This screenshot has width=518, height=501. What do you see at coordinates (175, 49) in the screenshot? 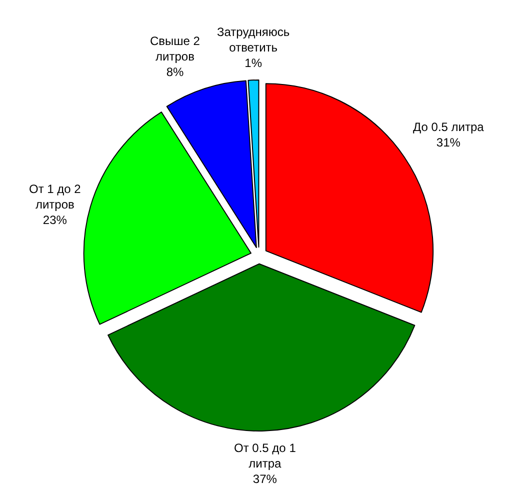
I see `slice-label: Свыше 2 литров` at bounding box center [175, 49].